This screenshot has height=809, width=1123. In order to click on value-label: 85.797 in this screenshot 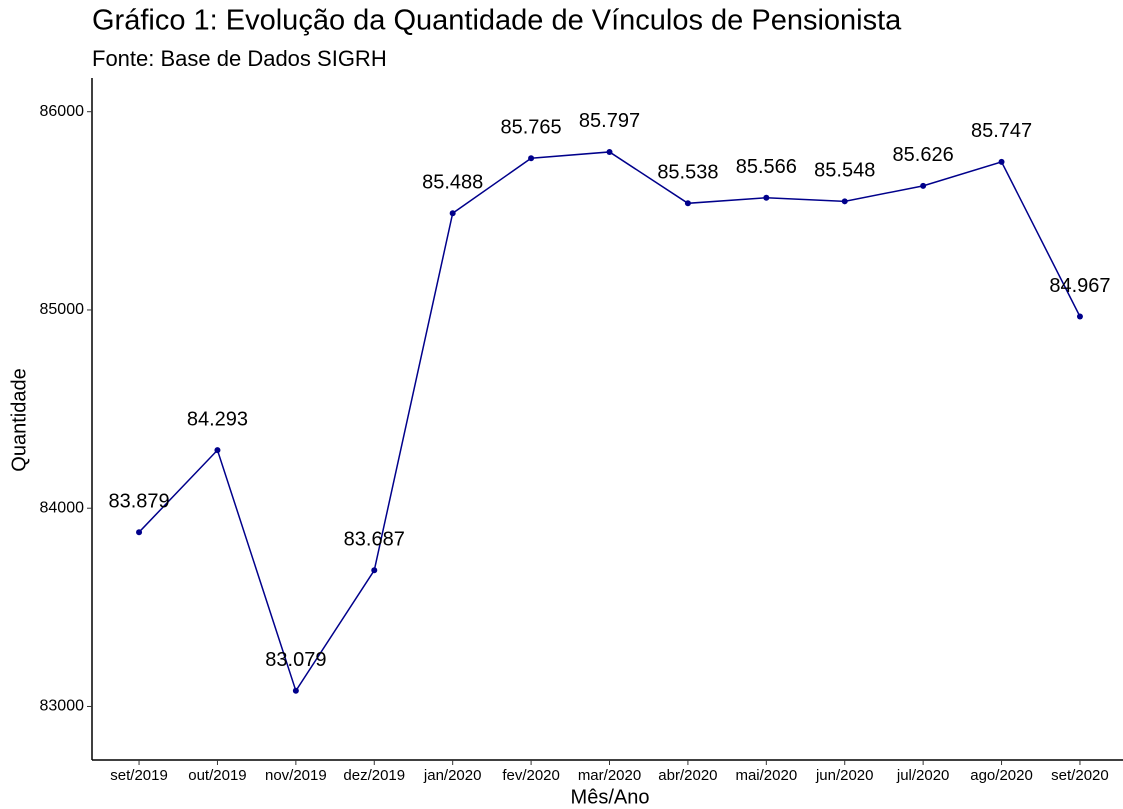, I will do `click(609, 121)`.